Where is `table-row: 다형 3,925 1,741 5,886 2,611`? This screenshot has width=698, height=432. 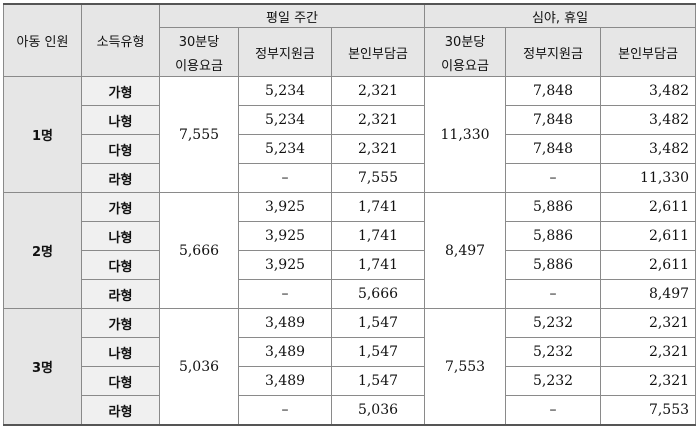 table-row: 다형 3,925 1,741 5,886 2,611 is located at coordinates (350, 265).